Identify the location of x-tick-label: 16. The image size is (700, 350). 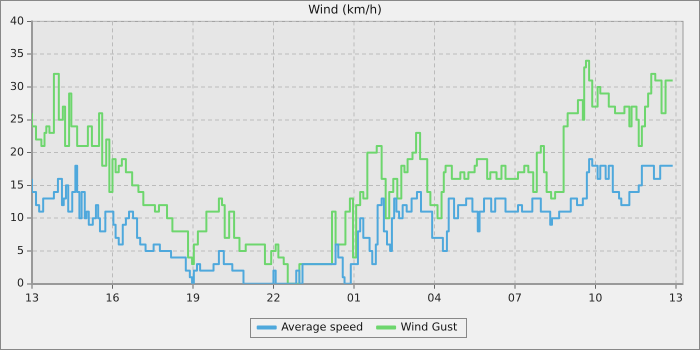
(112, 297).